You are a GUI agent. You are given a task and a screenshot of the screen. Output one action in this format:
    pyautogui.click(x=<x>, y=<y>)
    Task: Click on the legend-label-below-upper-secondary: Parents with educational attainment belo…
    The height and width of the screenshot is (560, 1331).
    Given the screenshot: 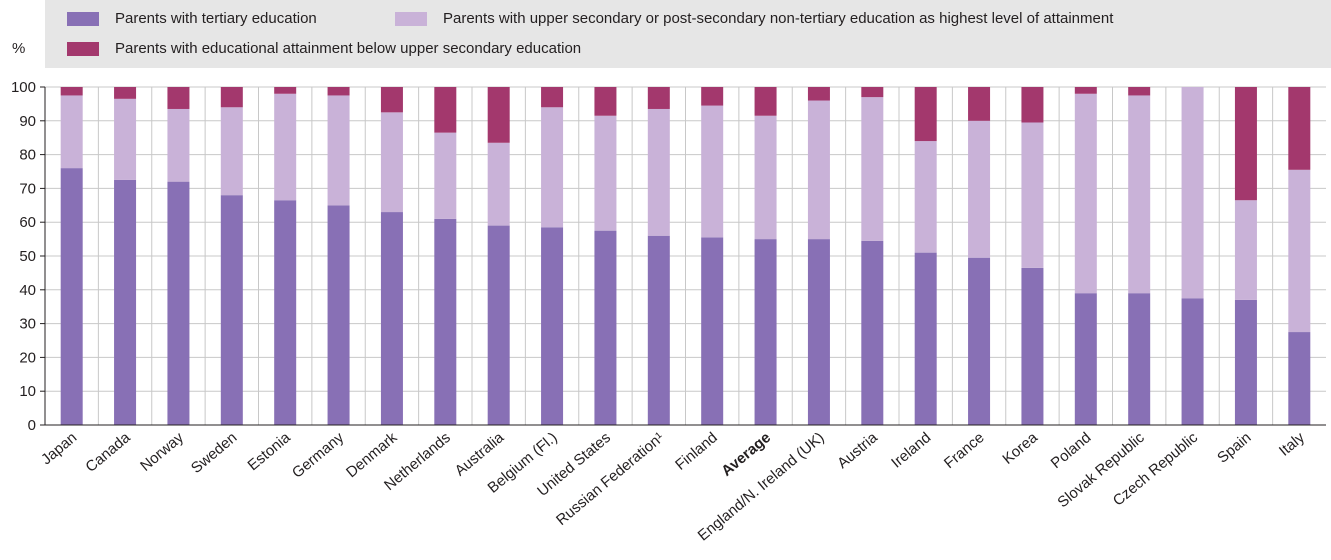 What is the action you would take?
    pyautogui.click(x=348, y=48)
    